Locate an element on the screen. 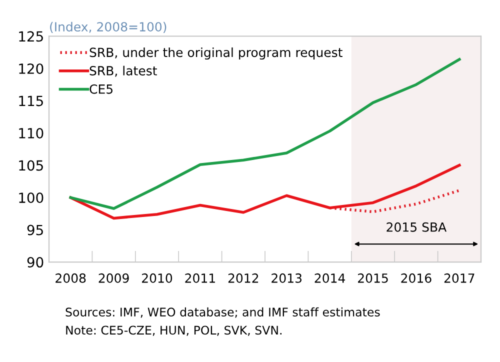 This screenshot has height=362, width=500. text: Note: CE5-CZE, HUN, POL, SVK, SVN. is located at coordinates (174, 331).